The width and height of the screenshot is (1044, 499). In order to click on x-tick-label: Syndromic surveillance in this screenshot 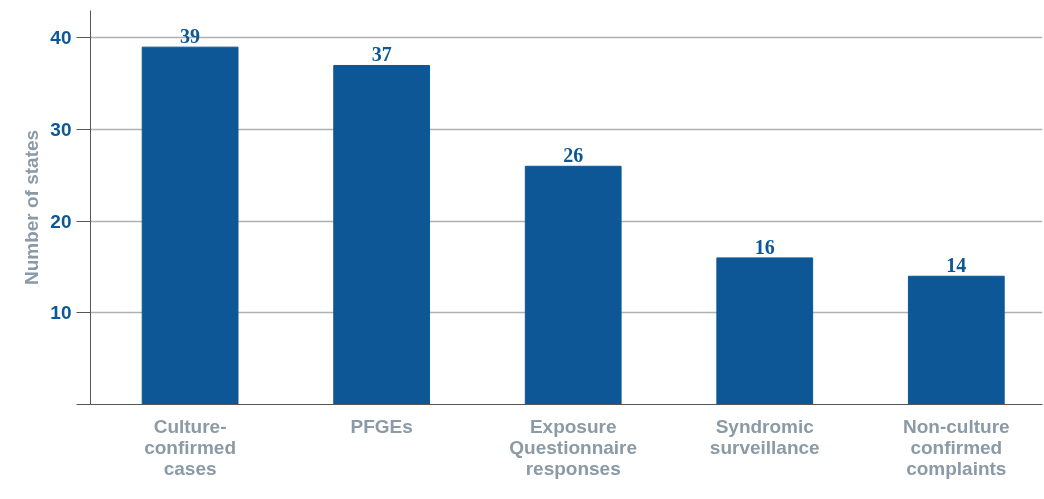, I will do `click(764, 436)`.